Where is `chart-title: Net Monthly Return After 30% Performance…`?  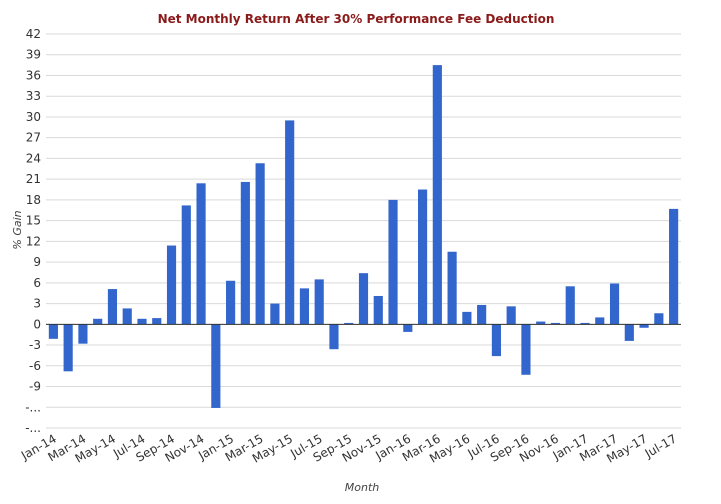 chart-title: Net Monthly Return After 30% Performance… is located at coordinates (356, 19).